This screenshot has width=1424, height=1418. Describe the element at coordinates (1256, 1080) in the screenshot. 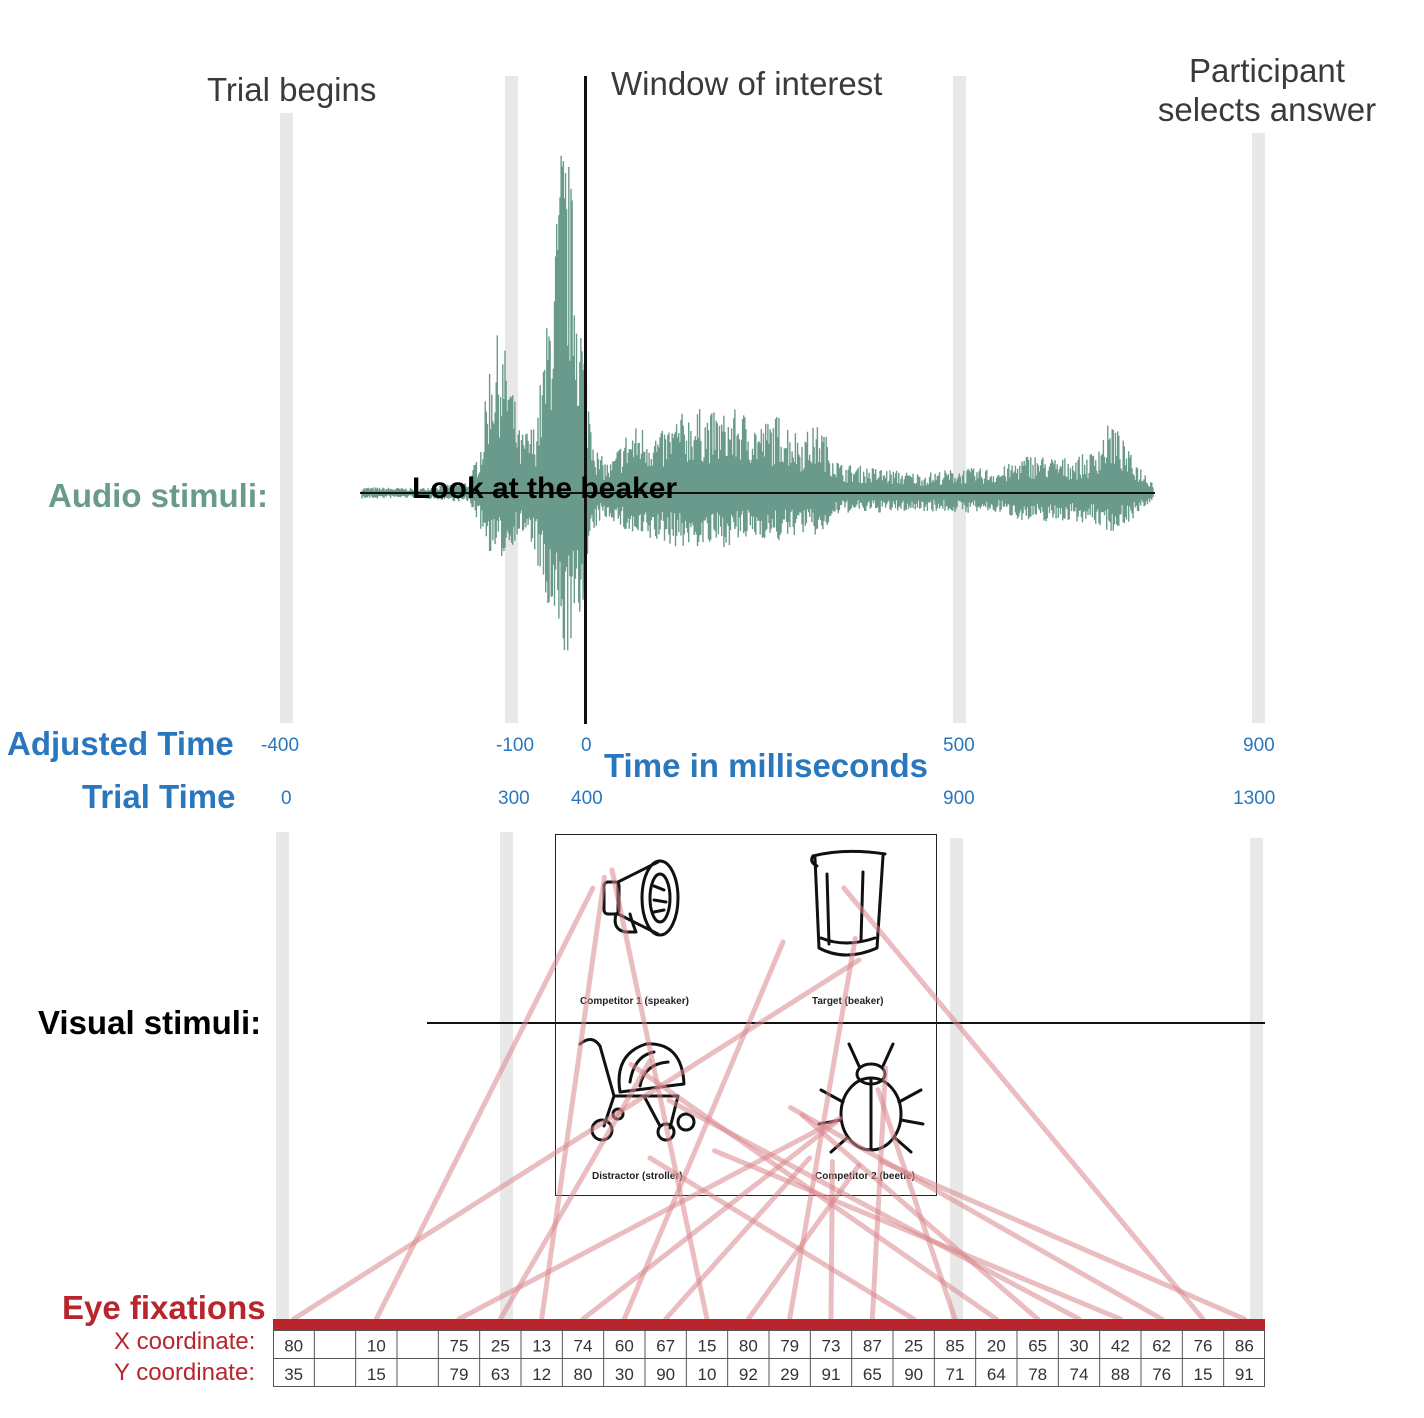

I see `time-marker-900-lower` at that location.